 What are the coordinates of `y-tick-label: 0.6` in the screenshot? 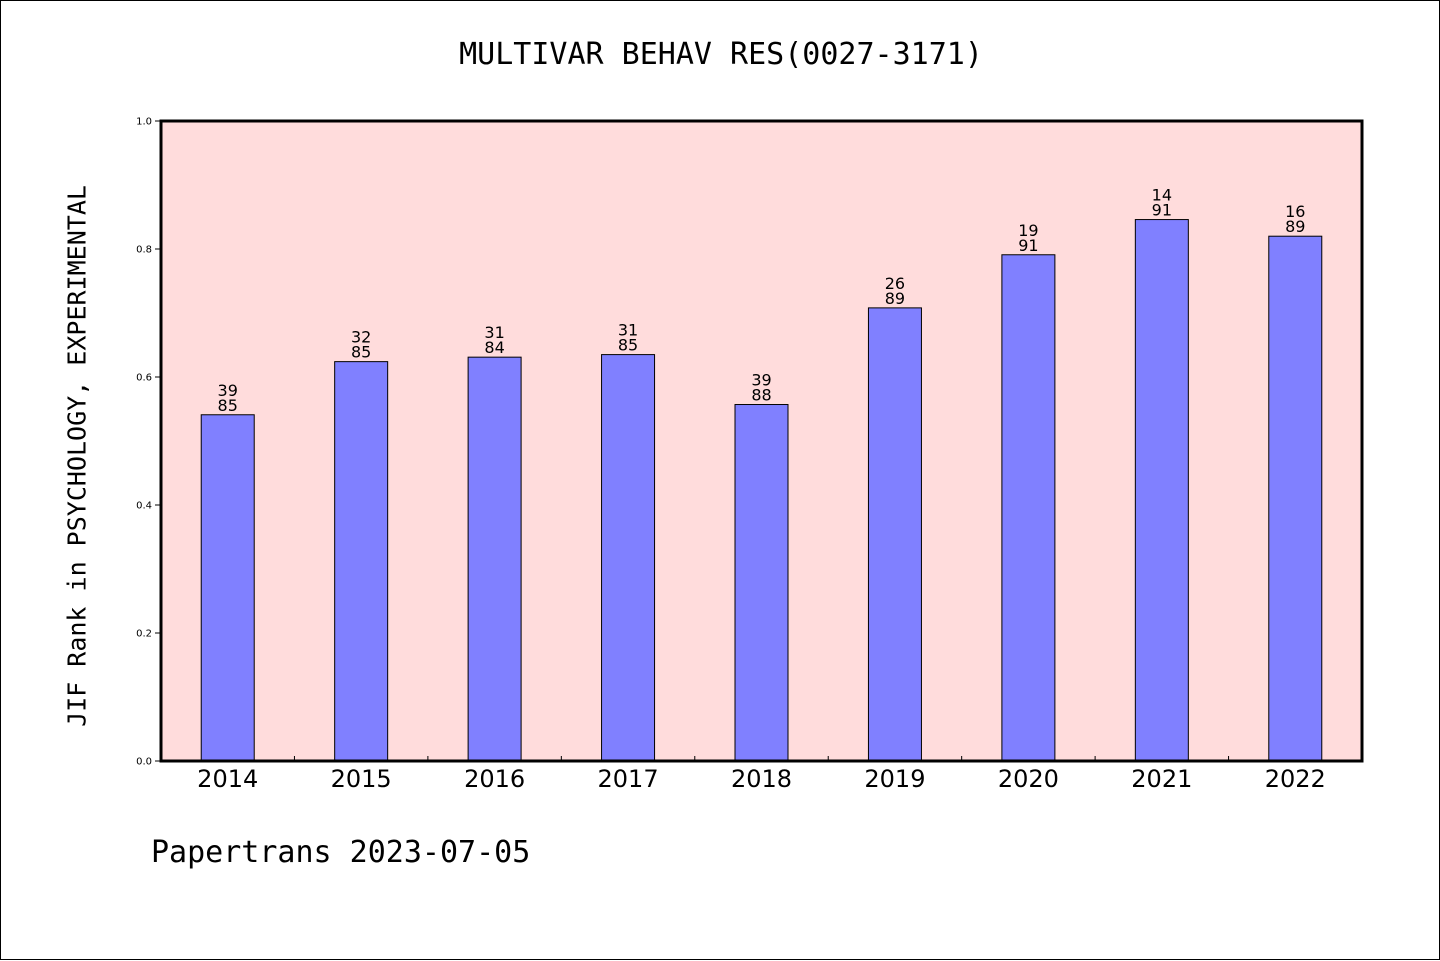 It's located at (144, 378).